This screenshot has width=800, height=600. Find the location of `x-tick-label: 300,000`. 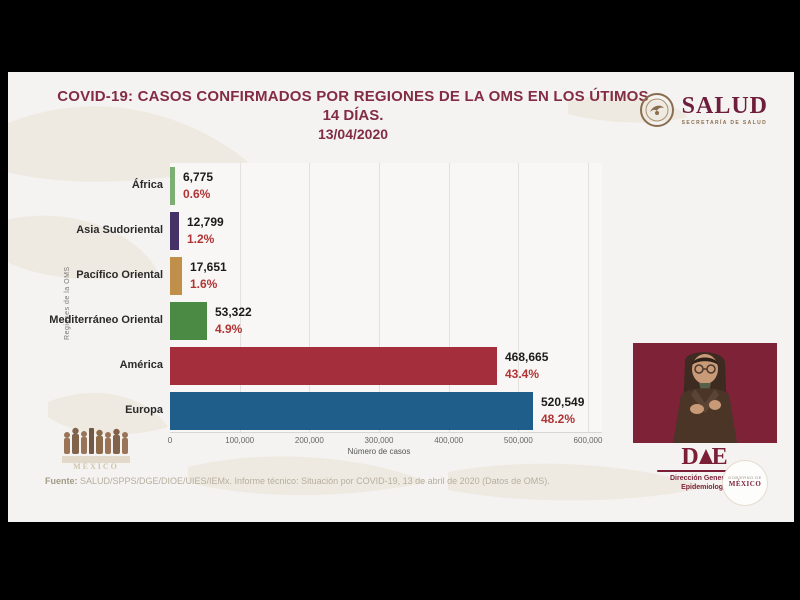

x-tick-label: 300,000 is located at coordinates (379, 440).